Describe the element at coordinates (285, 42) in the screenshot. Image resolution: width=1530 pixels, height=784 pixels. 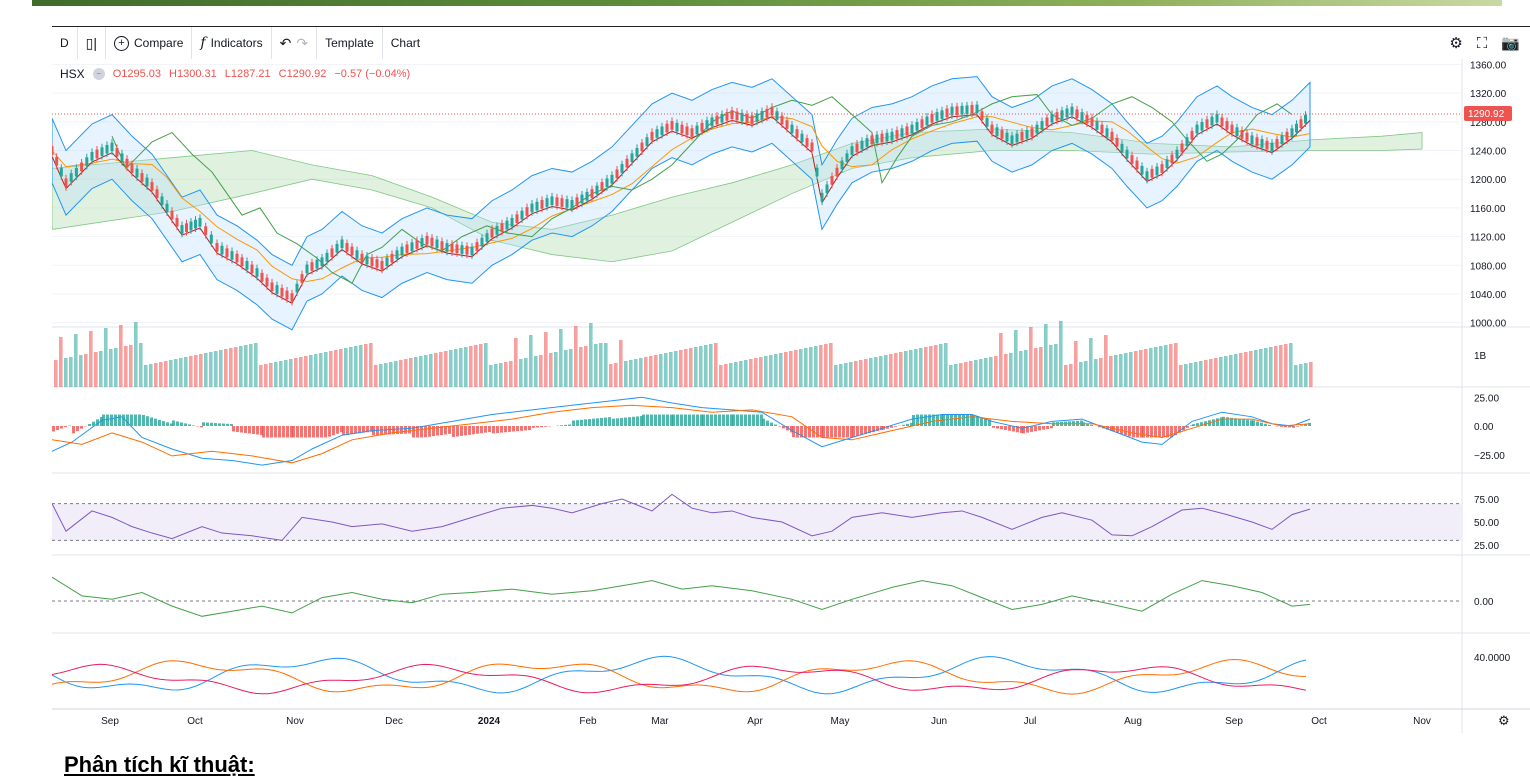
I see `undo-icon: ↶` at that location.